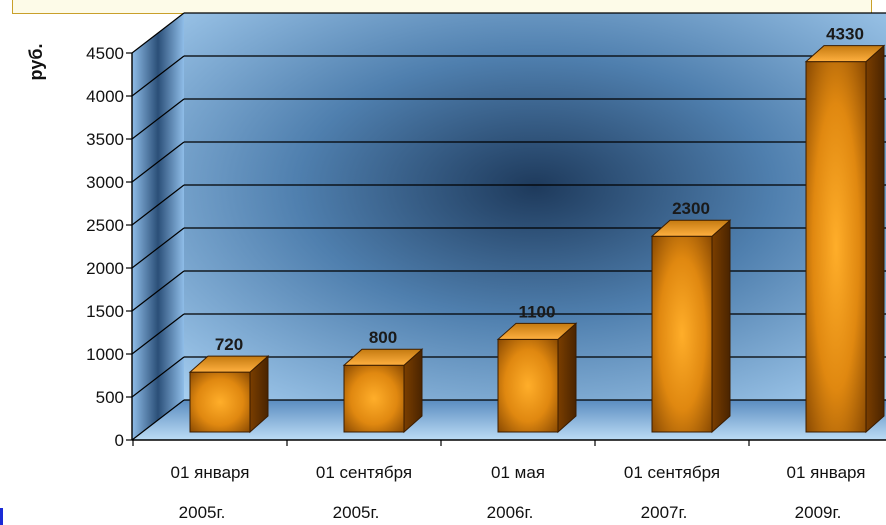 Image resolution: width=886 pixels, height=525 pixels. Describe the element at coordinates (105, 268) in the screenshot. I see `y-tick-label: 2000` at that location.